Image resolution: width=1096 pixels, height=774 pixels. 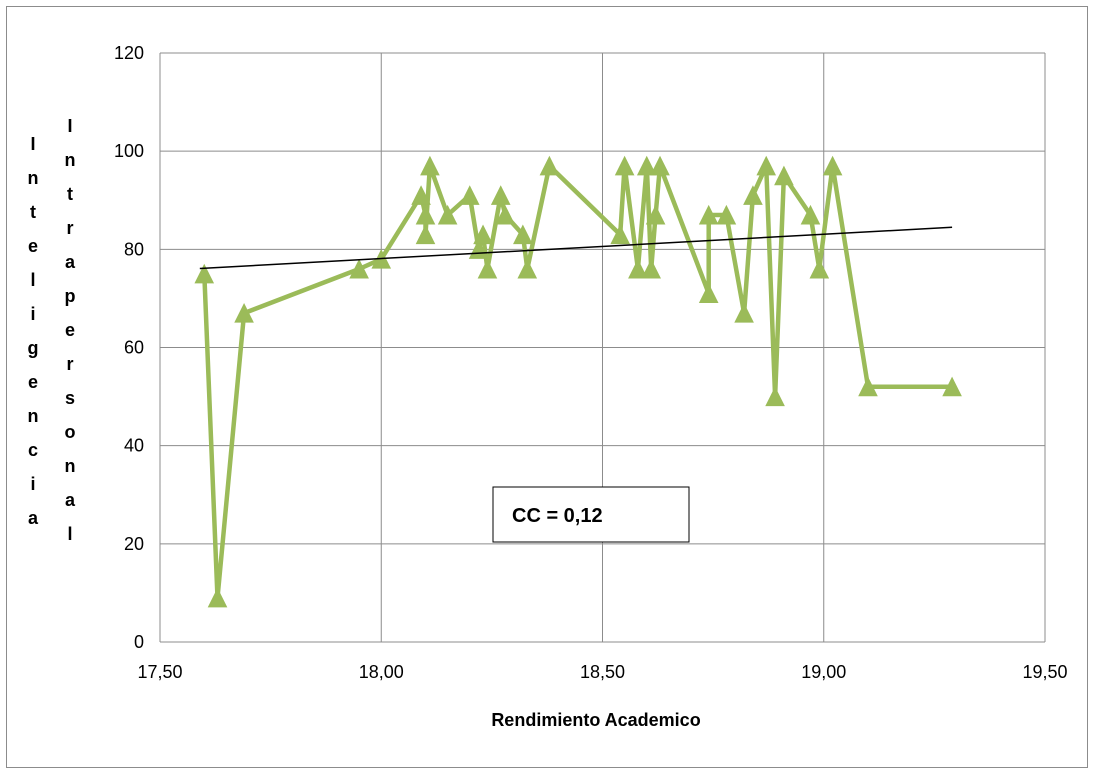 I want to click on y-axis-title-letter: o, so click(x=70, y=432).